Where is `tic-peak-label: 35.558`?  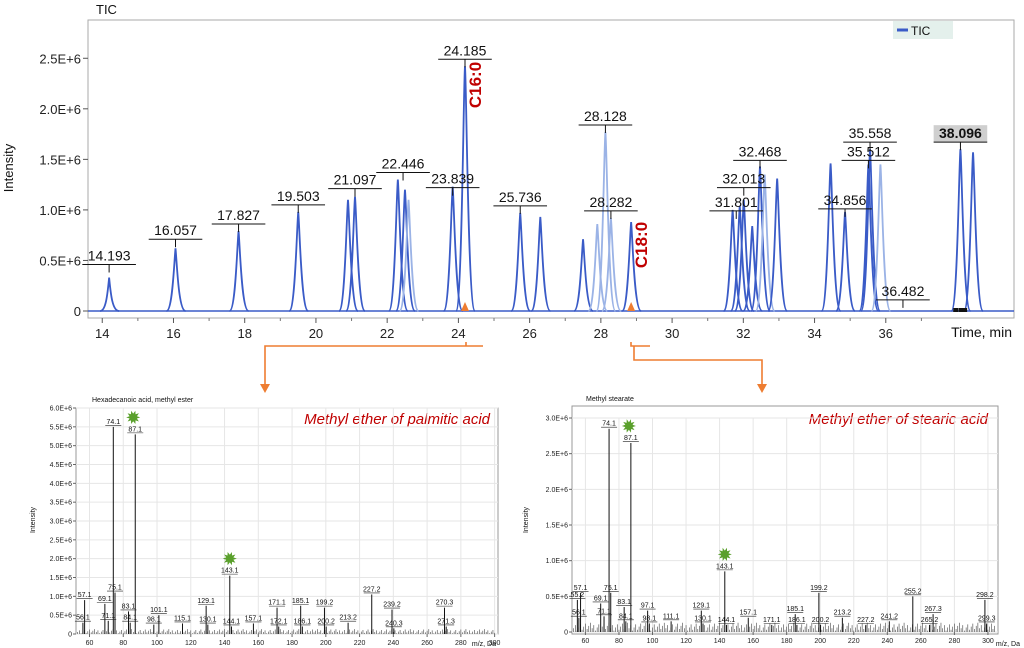 tic-peak-label: 35.558 is located at coordinates (870, 133).